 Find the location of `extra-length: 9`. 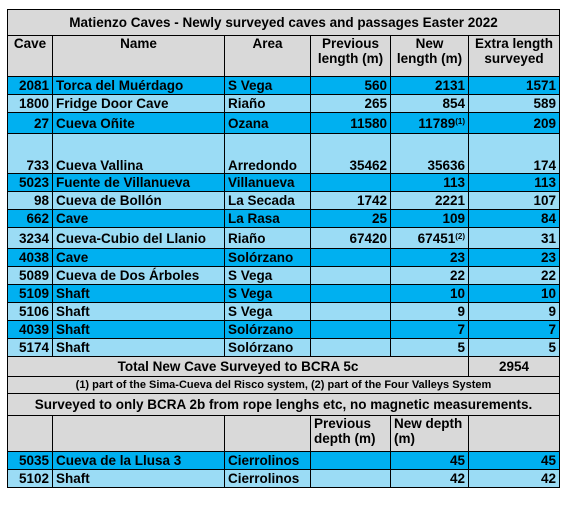

extra-length: 9 is located at coordinates (514, 311).